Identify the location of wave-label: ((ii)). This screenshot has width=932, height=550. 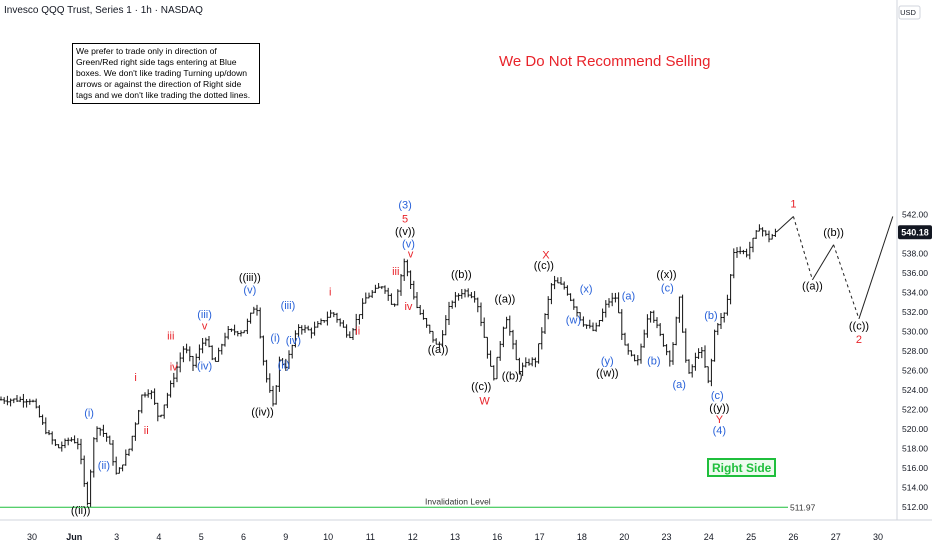
(81, 511).